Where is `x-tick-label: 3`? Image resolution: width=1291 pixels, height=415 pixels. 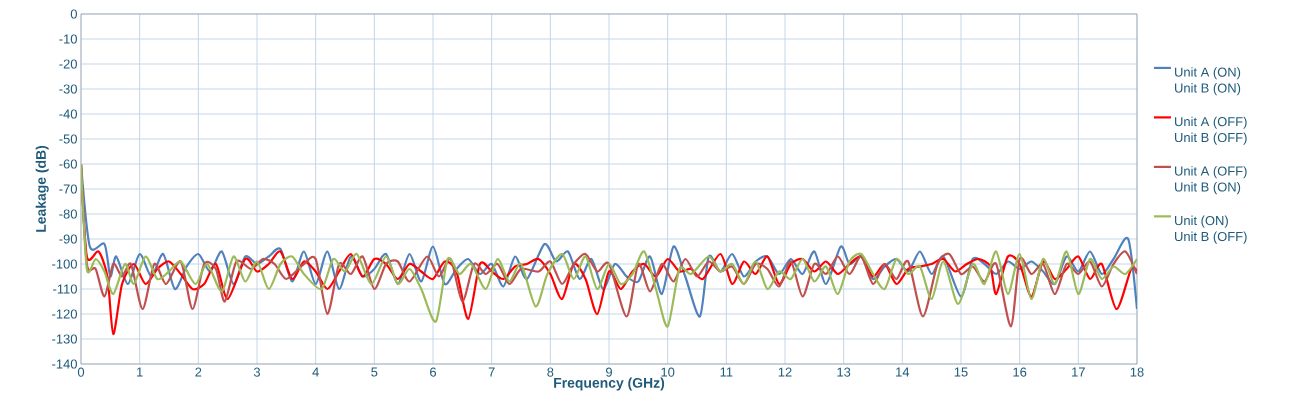 x-tick-label: 3 is located at coordinates (257, 372).